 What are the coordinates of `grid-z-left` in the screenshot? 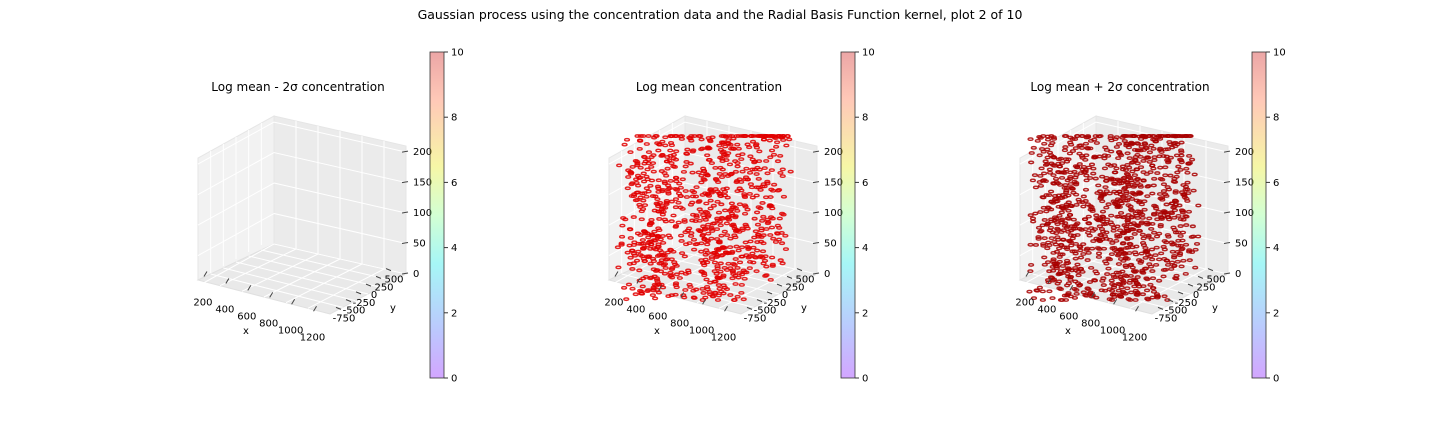 It's located at (236, 265).